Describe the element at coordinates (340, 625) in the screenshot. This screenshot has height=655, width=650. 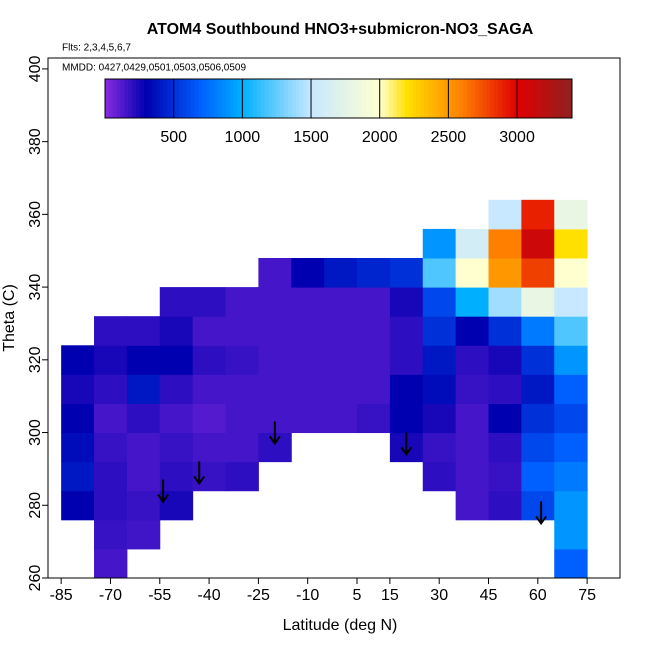
I see `x-axis-label: Latitude (deg N)` at that location.